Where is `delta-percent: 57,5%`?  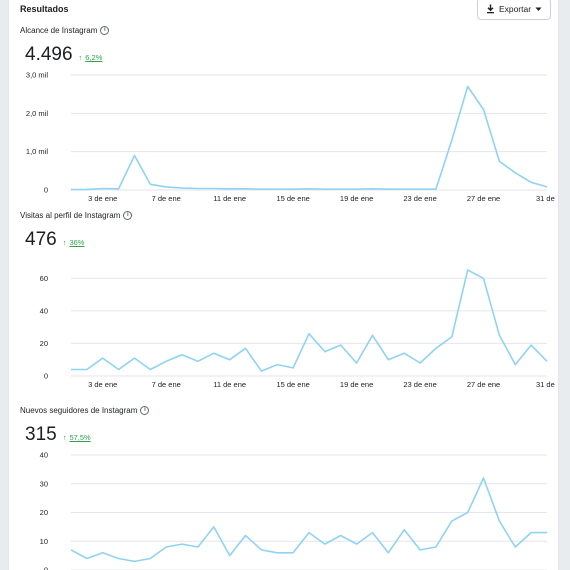
delta-percent: 57,5% is located at coordinates (80, 437).